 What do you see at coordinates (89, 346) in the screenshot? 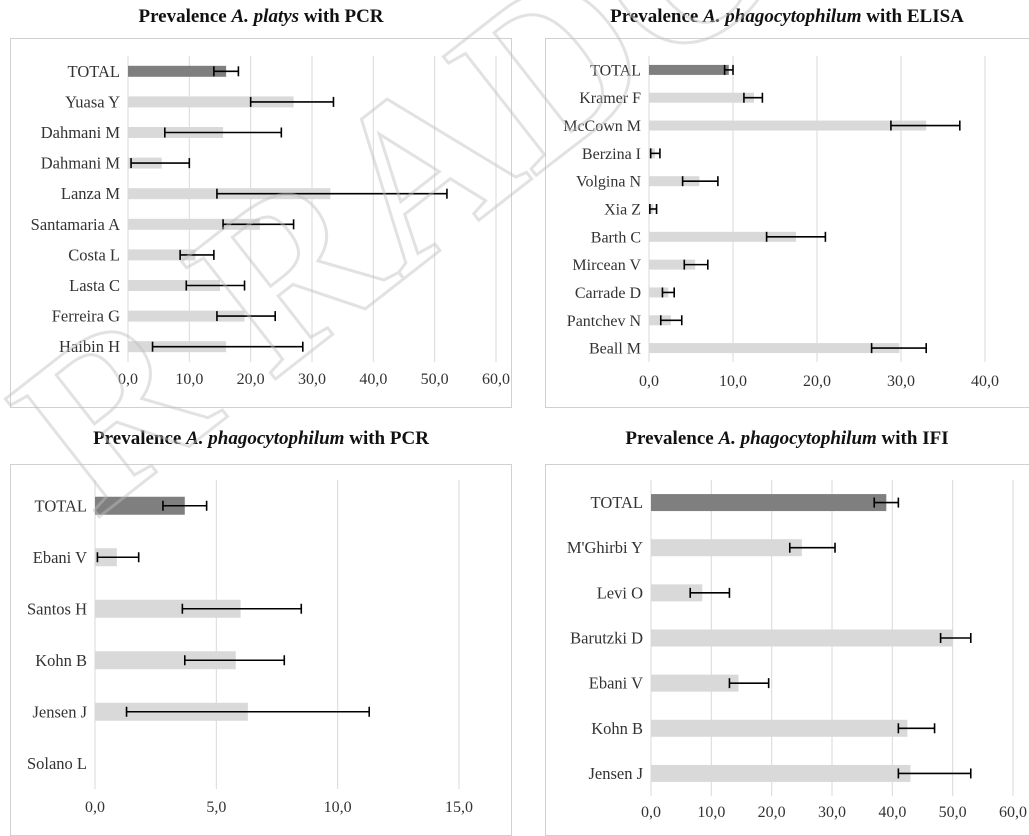
I see `category-label: Haibin H` at bounding box center [89, 346].